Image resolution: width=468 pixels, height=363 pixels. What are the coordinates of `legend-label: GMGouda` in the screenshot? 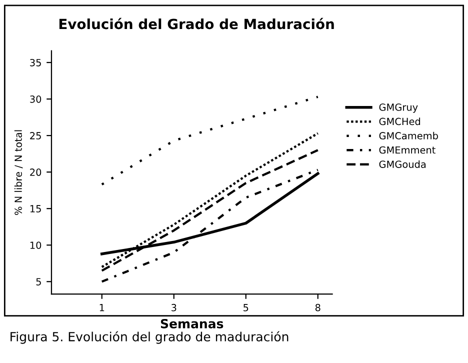 It's located at (402, 164).